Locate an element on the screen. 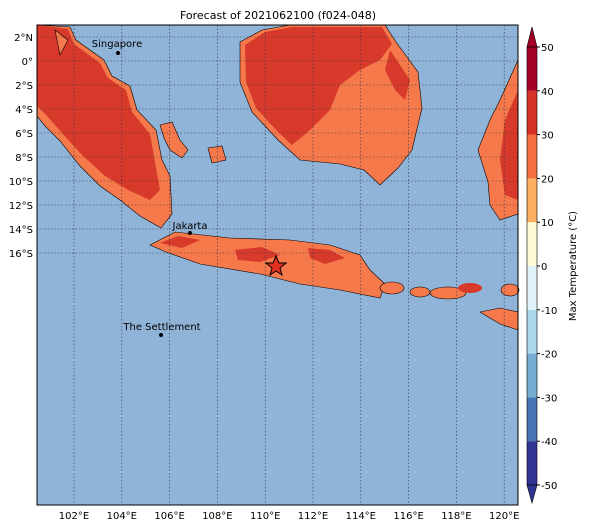 This screenshot has height=529, width=591. colorbar-tick-label: -40 is located at coordinates (549, 442).